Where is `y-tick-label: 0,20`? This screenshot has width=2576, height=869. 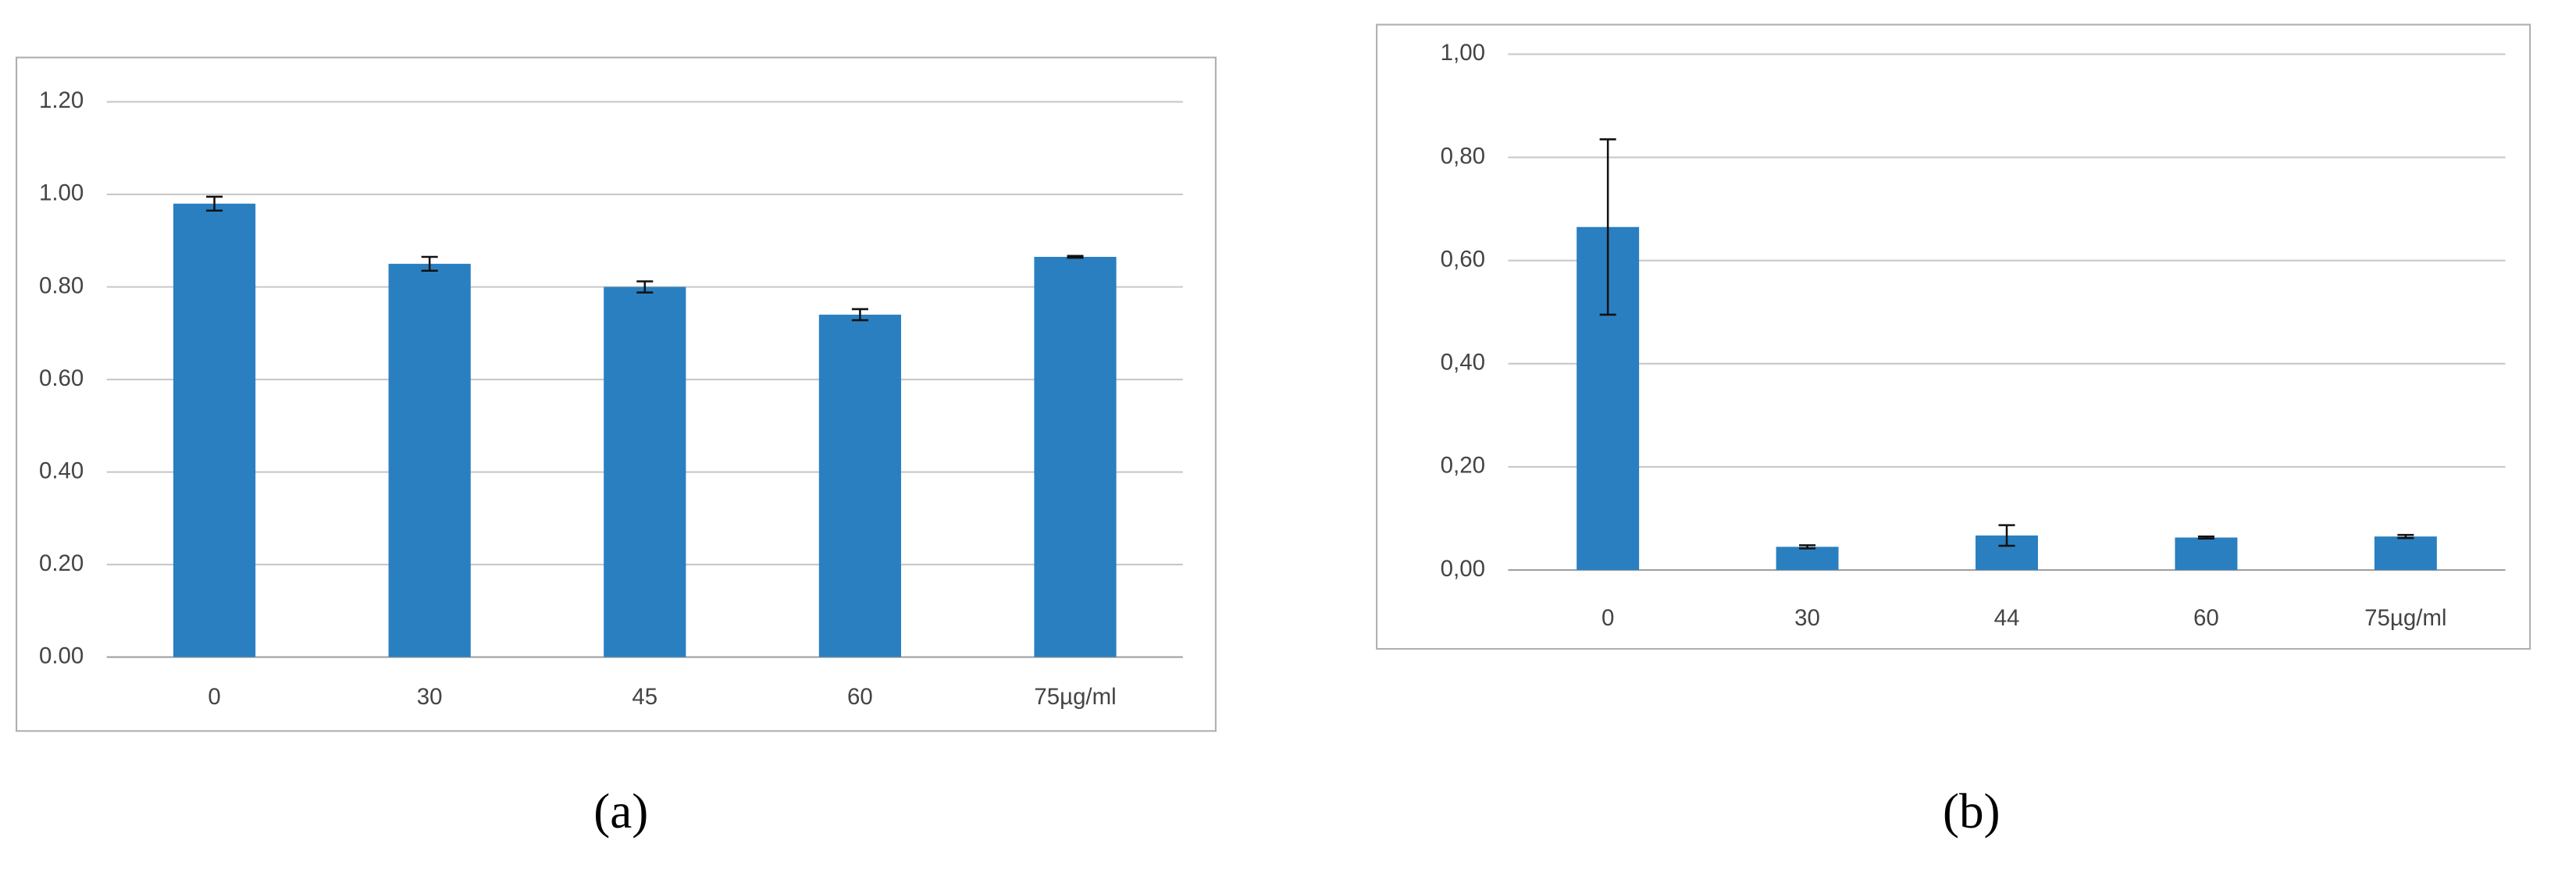
y-tick-label: 0,20 is located at coordinates (1463, 466).